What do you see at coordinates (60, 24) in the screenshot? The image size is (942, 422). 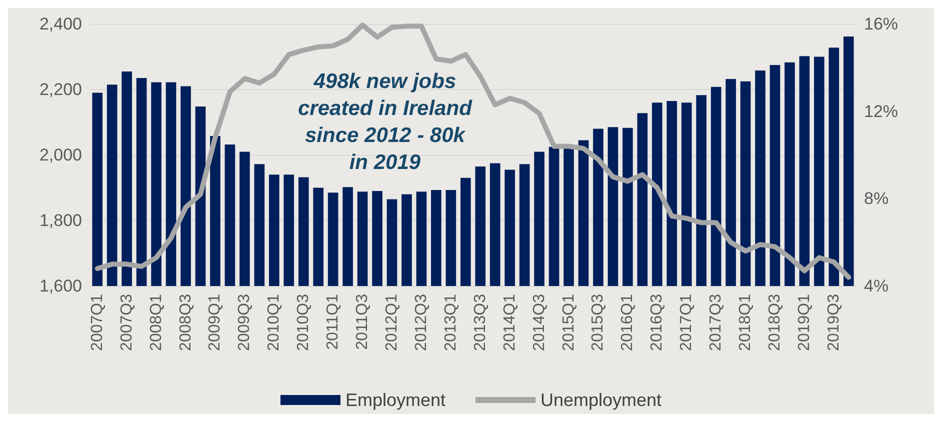 I see `y-tick-label: 2,400` at bounding box center [60, 24].